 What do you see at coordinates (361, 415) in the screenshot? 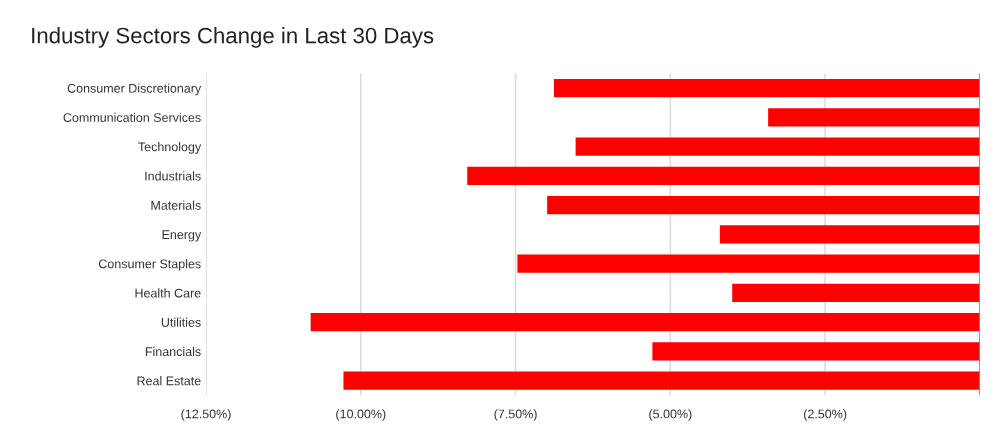
I see `x-tick-label: (10.00%)` at bounding box center [361, 415].